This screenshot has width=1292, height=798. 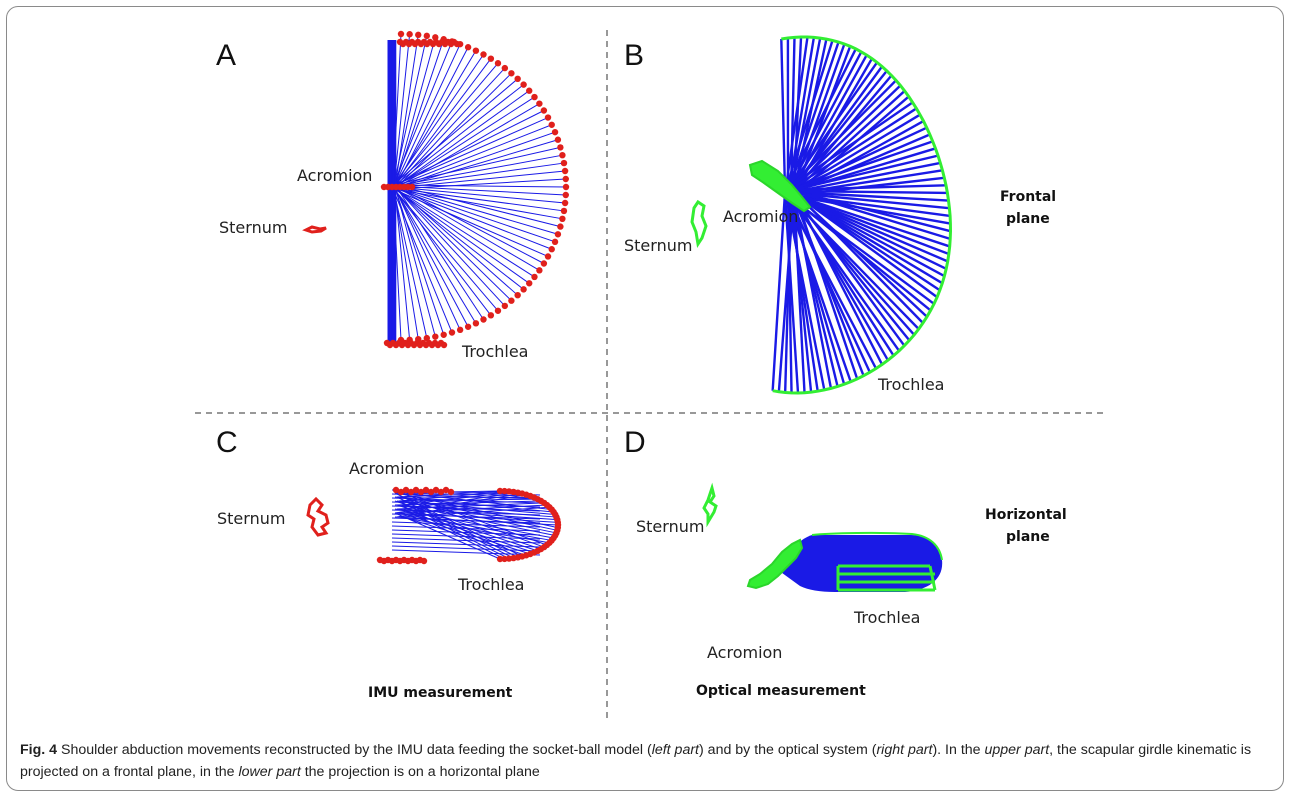 I want to click on panel-b-letter: B, so click(x=634, y=55).